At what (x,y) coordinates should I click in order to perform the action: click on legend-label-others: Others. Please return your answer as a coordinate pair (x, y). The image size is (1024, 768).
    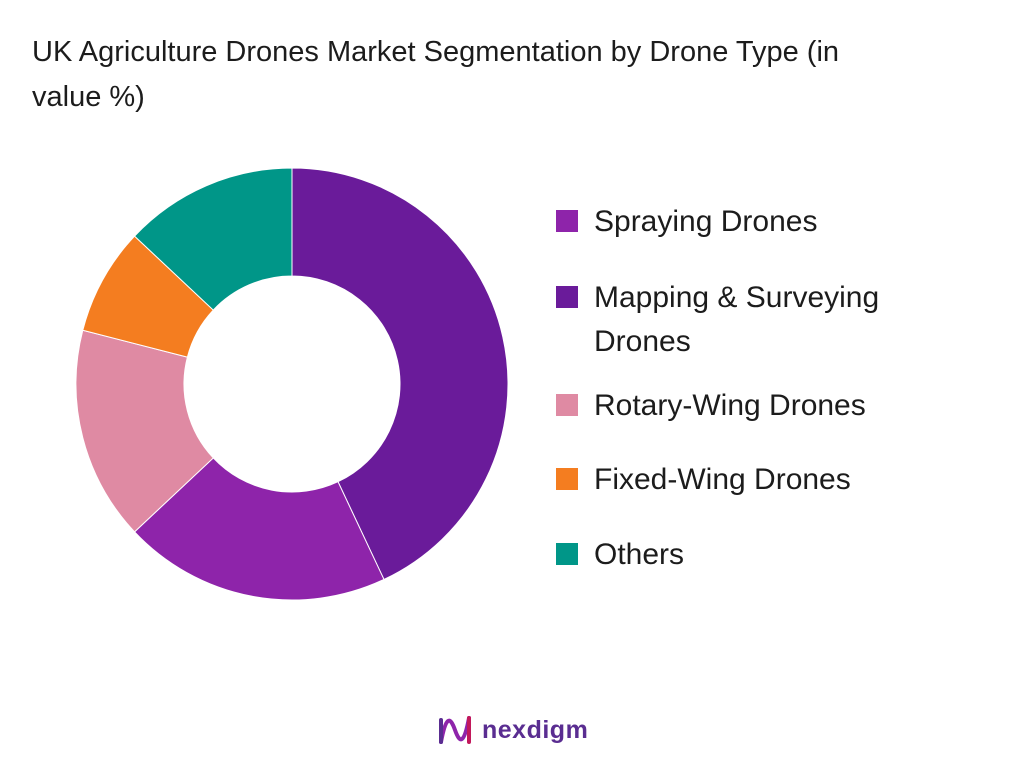
    Looking at the image, I should click on (639, 554).